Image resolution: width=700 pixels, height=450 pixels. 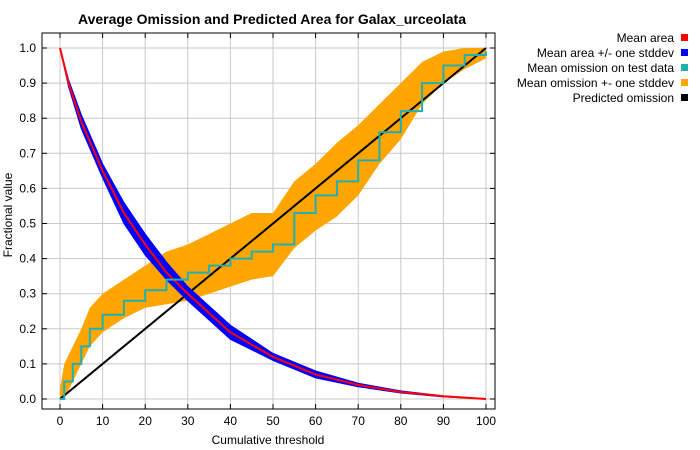 I want to click on y-tick-label: 0.1, so click(x=27, y=364).